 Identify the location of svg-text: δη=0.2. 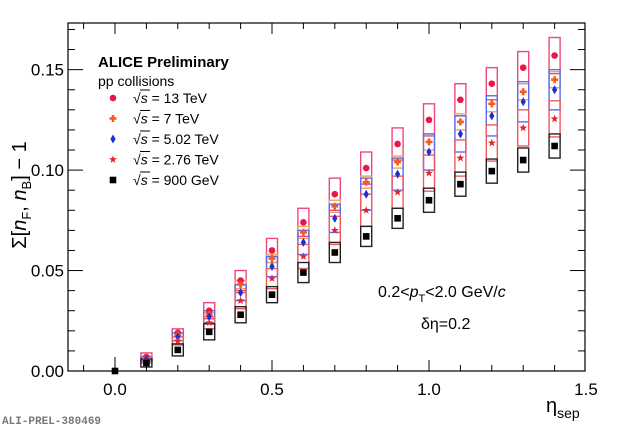
(445, 324).